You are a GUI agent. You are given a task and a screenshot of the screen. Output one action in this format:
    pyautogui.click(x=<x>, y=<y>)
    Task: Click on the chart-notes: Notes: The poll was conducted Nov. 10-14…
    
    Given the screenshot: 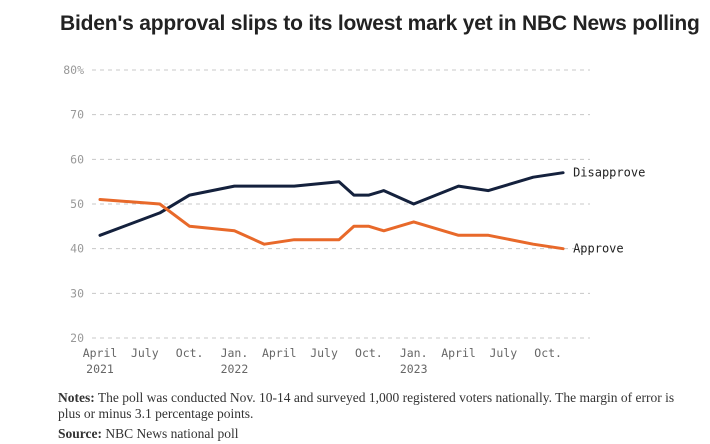 What is the action you would take?
    pyautogui.click(x=368, y=406)
    